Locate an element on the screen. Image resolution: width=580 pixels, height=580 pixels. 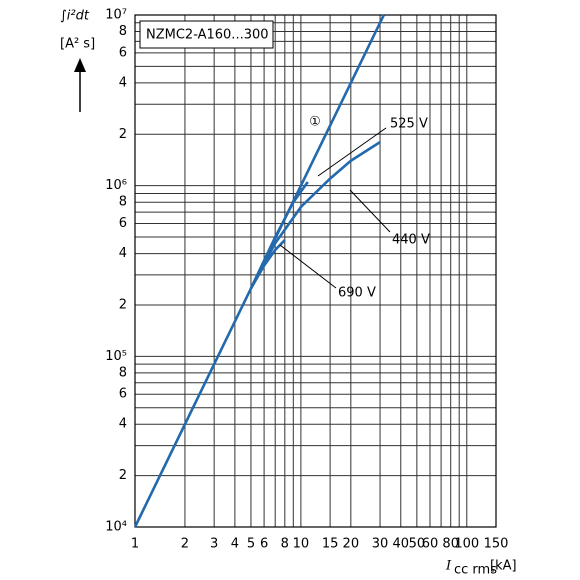
y-label: ∫i²dt is located at coordinates (75, 16).